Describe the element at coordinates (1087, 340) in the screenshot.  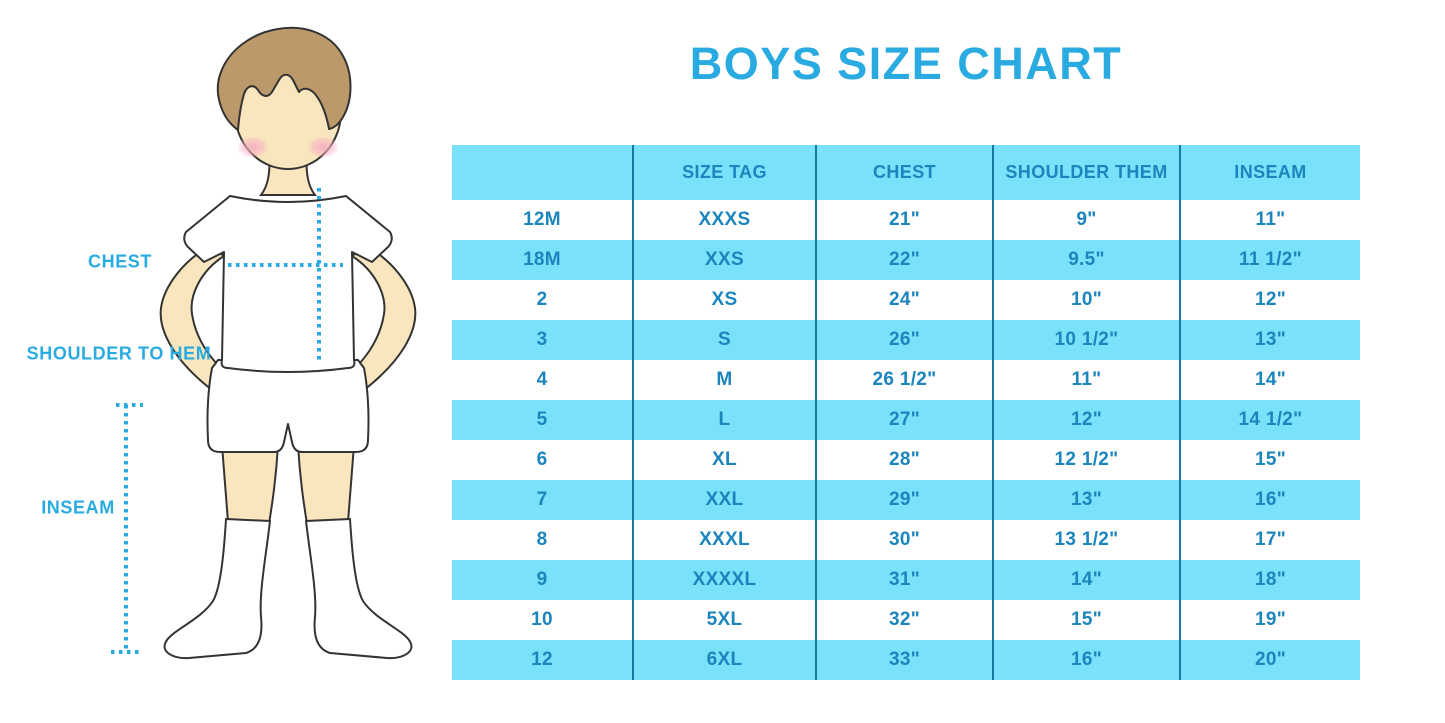
I see `table-cell: 10 1/2"` at that location.